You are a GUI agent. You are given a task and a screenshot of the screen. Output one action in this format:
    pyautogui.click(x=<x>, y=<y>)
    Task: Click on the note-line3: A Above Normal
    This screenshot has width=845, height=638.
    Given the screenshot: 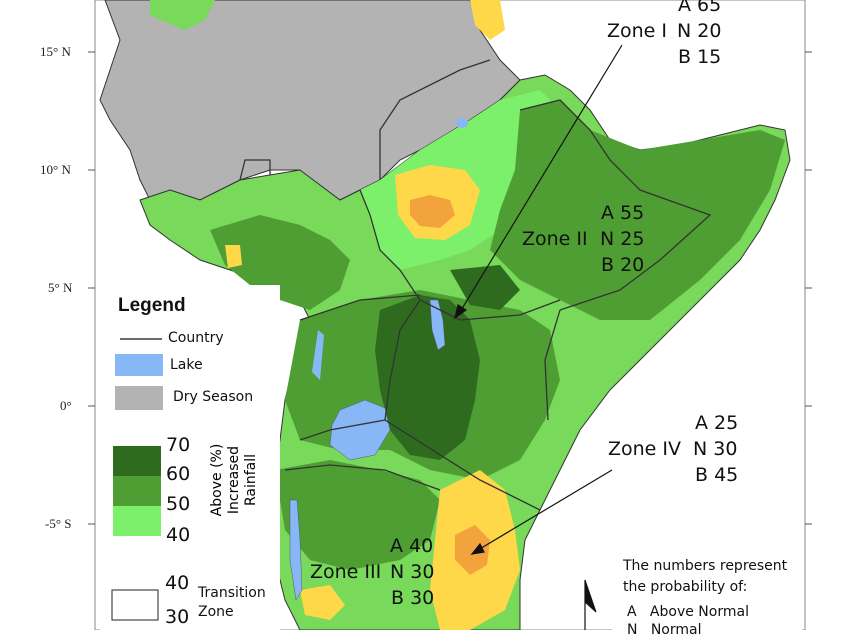 What is the action you would take?
    pyautogui.click(x=688, y=612)
    